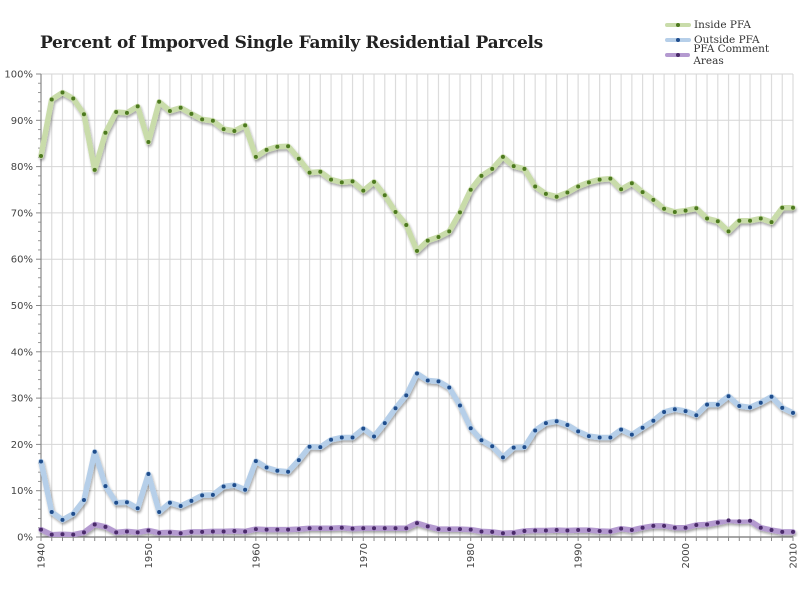 The width and height of the screenshot is (800, 600). I want to click on legend-label: PFA Comment Areas, so click(731, 54).